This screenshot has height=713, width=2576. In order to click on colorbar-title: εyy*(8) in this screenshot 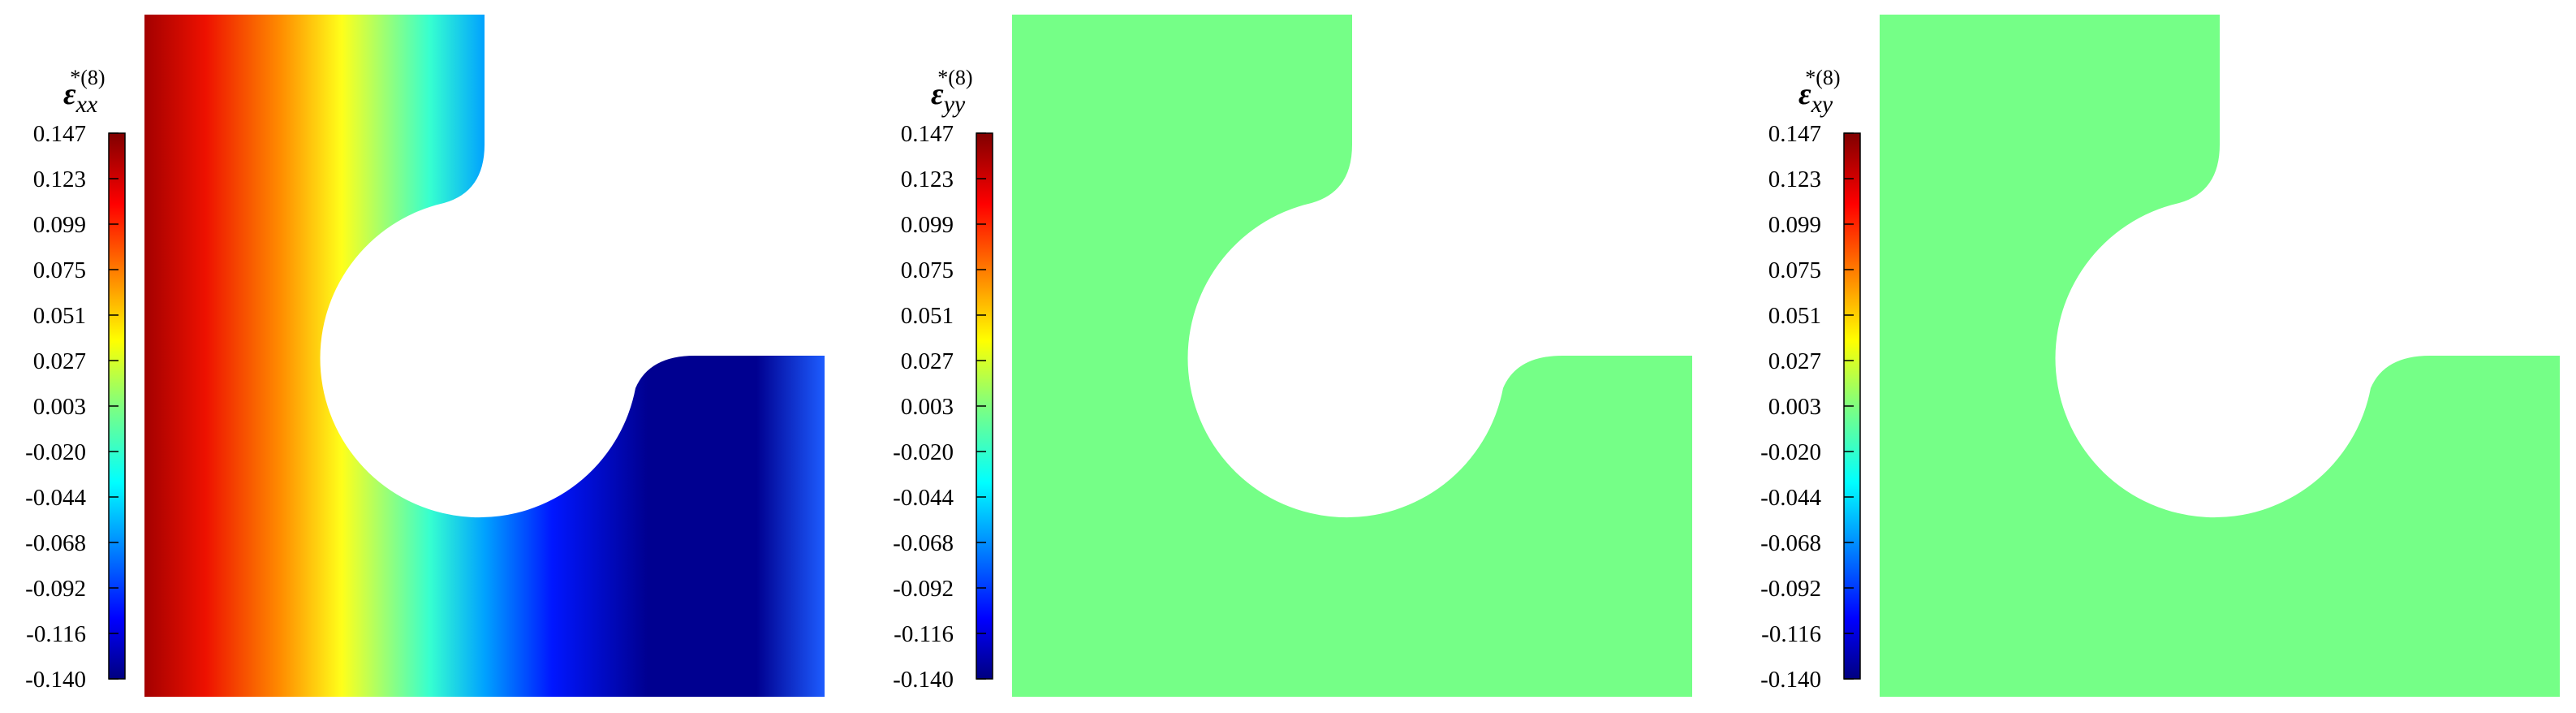, I will do `click(952, 92)`.